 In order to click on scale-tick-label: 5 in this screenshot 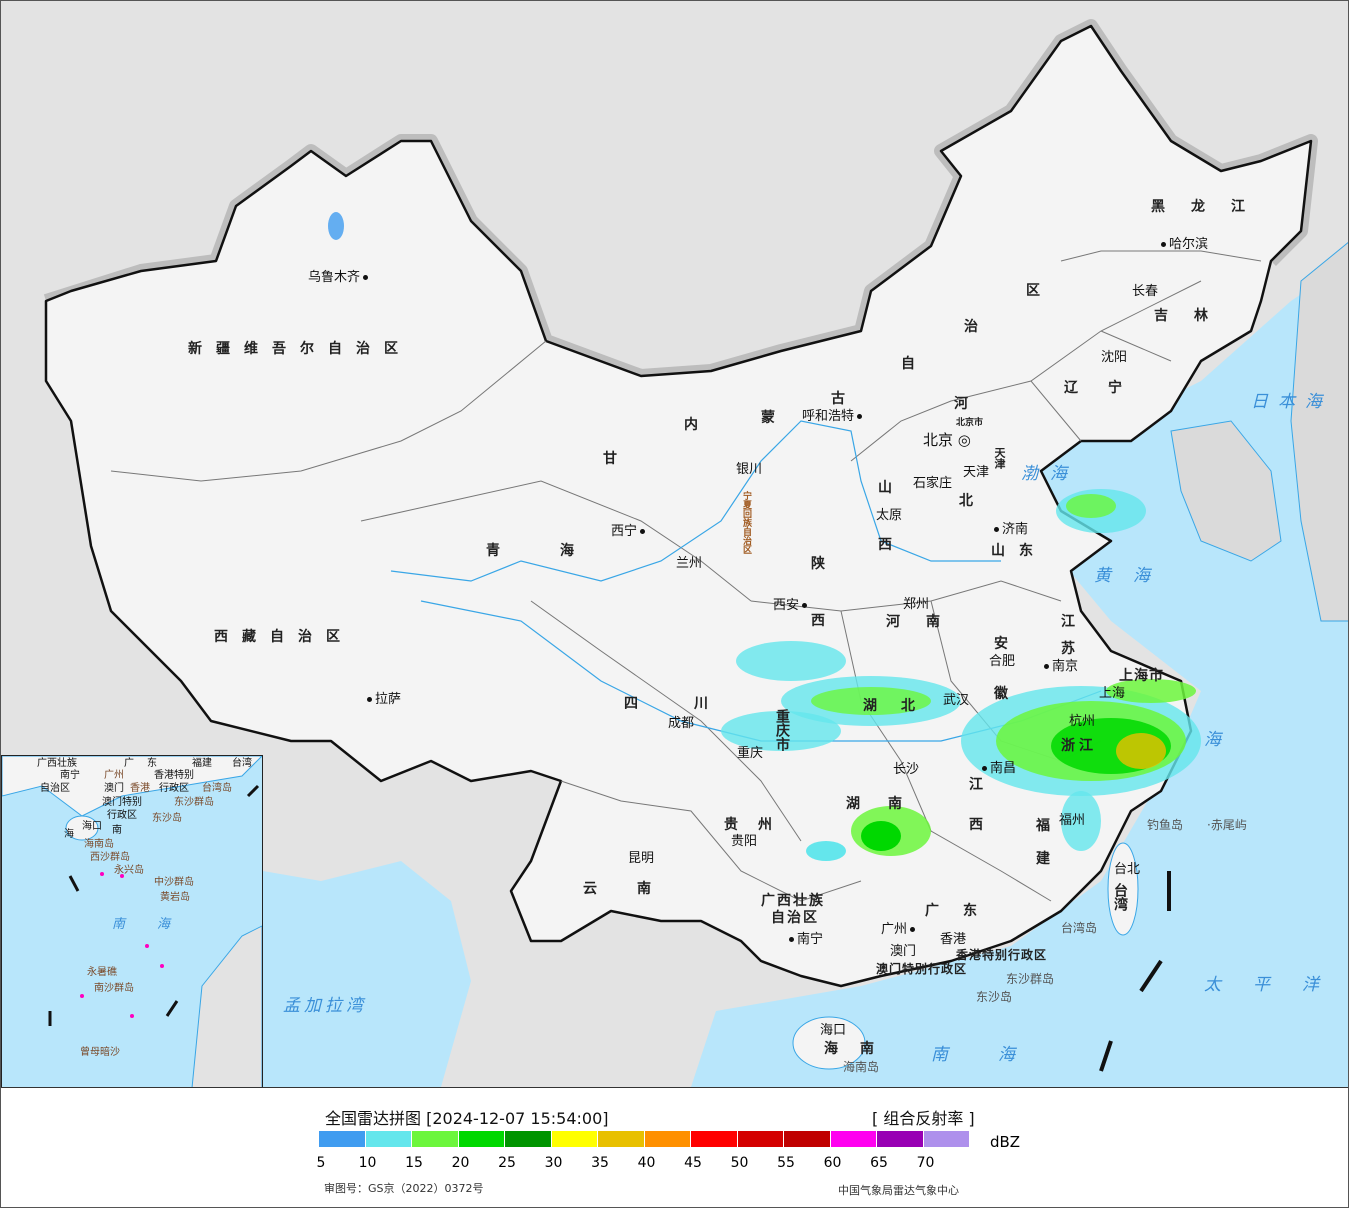, I will do `click(321, 1163)`.